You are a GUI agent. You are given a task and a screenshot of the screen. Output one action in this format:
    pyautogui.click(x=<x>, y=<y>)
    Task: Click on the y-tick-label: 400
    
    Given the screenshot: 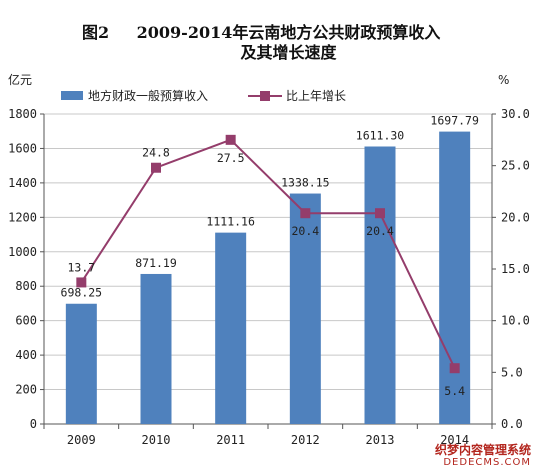 What is the action you would take?
    pyautogui.click(x=26, y=355)
    